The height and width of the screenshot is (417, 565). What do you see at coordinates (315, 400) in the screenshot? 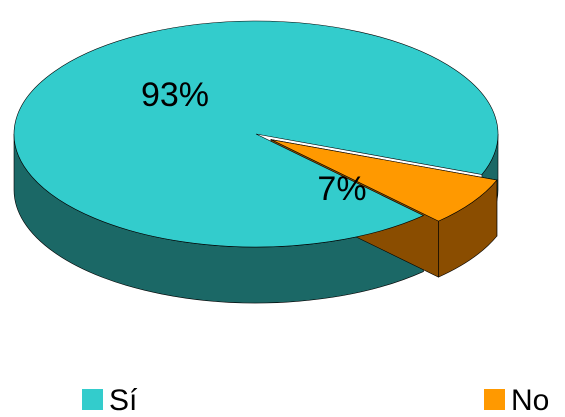
I see `legend: Sí No` at bounding box center [315, 400].